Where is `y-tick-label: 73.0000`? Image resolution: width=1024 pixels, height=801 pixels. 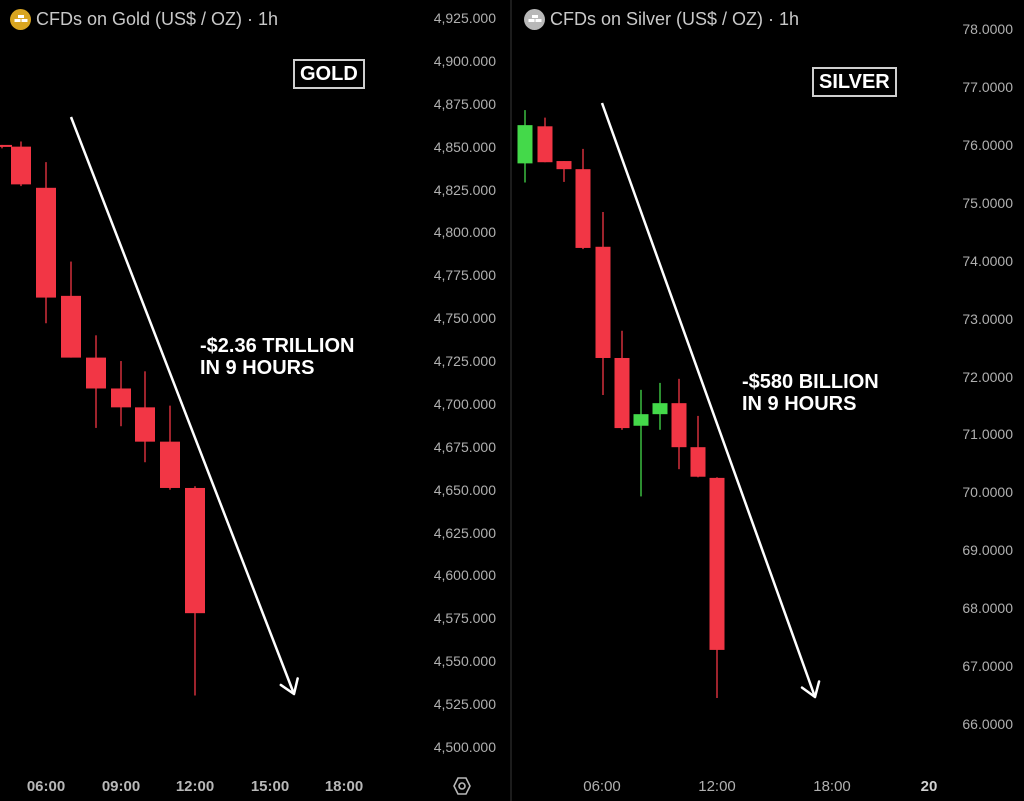
y-tick-label: 73.0000 is located at coordinates (987, 318).